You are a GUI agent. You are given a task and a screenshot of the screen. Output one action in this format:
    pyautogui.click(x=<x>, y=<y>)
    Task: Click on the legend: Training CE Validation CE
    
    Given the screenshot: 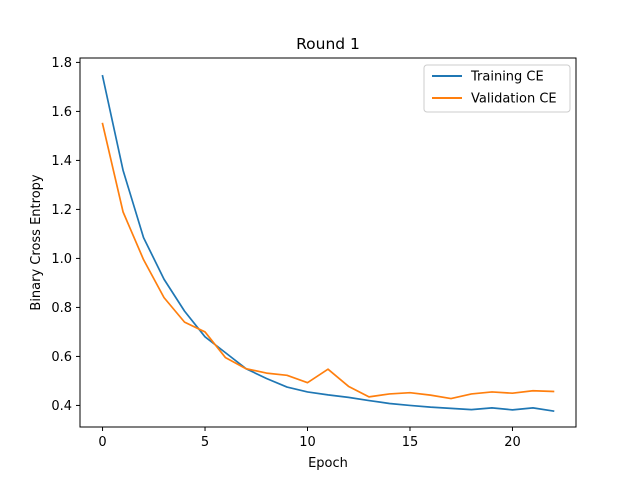 What is the action you would take?
    pyautogui.click(x=497, y=88)
    